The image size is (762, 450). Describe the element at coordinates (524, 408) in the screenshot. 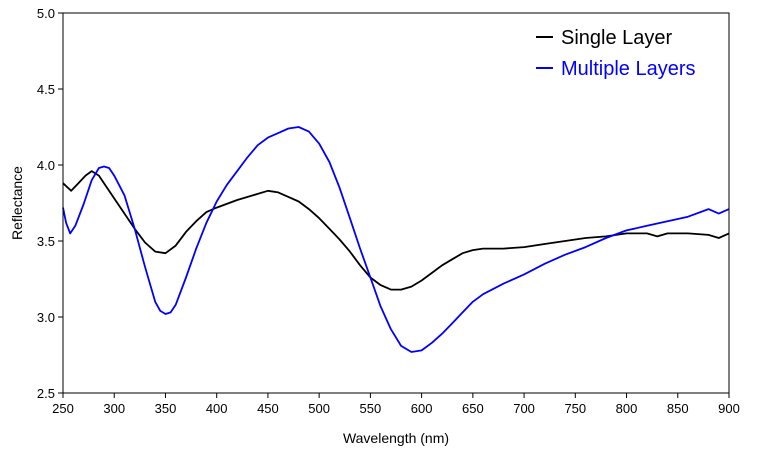

I see `x-tick-label: 700` at that location.